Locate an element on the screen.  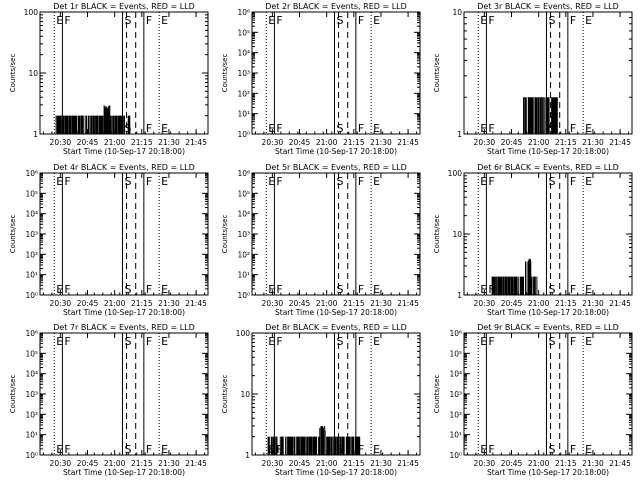
panel-title: Det 2r BLACK = Events, RED = LLD is located at coordinates (336, 6).